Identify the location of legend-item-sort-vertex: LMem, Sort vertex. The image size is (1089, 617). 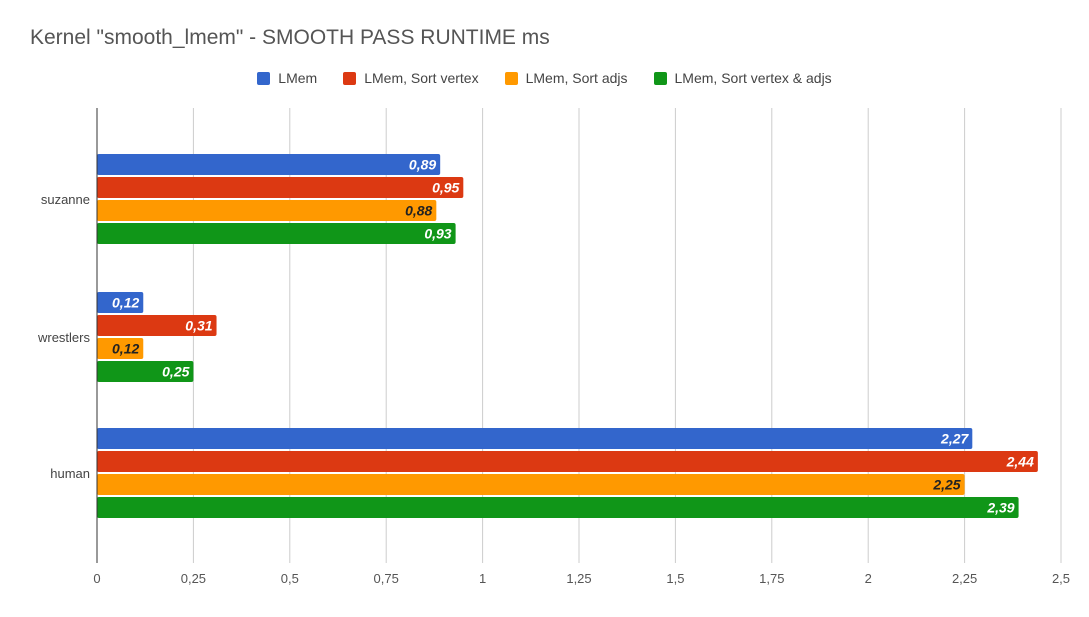
(411, 78).